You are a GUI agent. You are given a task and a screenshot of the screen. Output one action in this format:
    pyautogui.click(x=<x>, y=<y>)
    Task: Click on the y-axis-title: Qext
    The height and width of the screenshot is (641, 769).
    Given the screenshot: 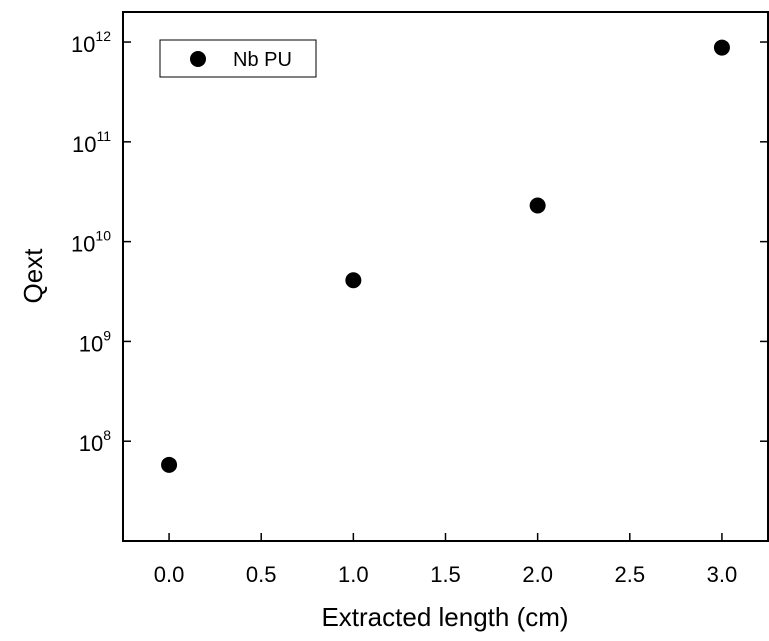 What is the action you would take?
    pyautogui.click(x=33, y=276)
    